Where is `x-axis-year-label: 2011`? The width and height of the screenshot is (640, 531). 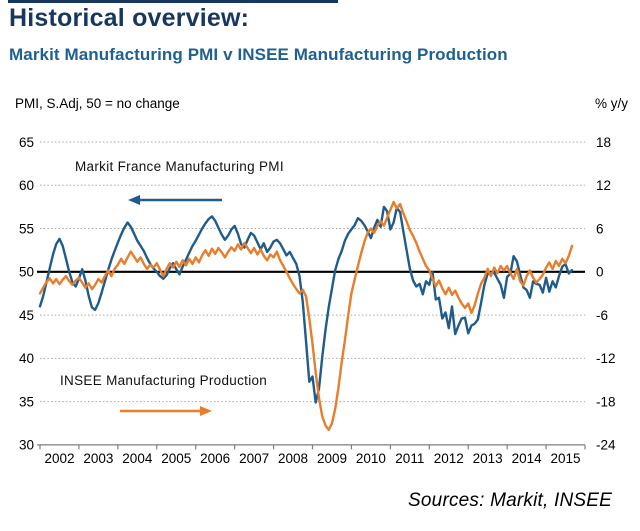
x-axis-year-label: 2011 is located at coordinates (409, 458).